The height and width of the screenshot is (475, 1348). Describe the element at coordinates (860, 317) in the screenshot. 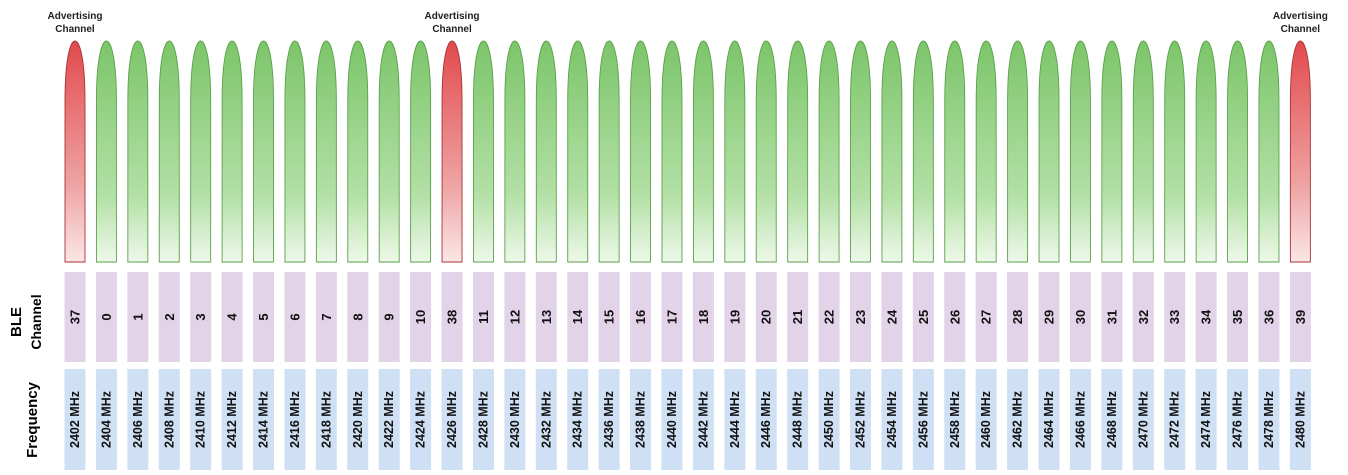

I see `channel-number: 23` at that location.